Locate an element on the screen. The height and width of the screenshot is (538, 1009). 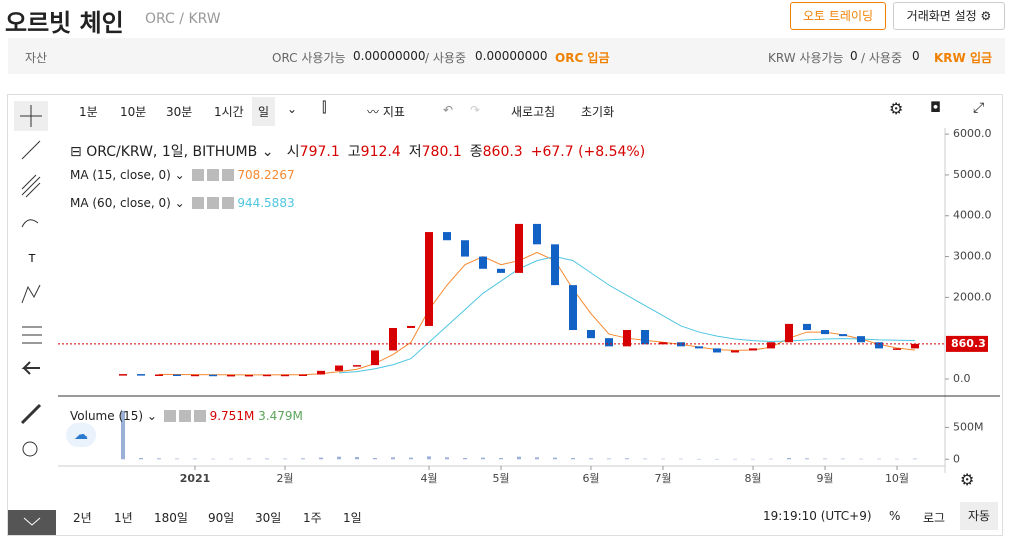
interval-button: 1분 is located at coordinates (88, 112).